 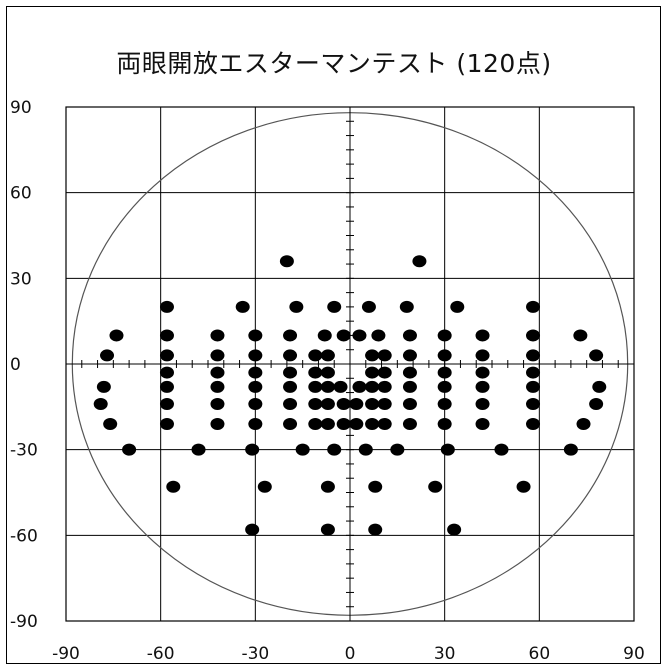 I want to click on x-tick-label: 0, so click(x=350, y=654).